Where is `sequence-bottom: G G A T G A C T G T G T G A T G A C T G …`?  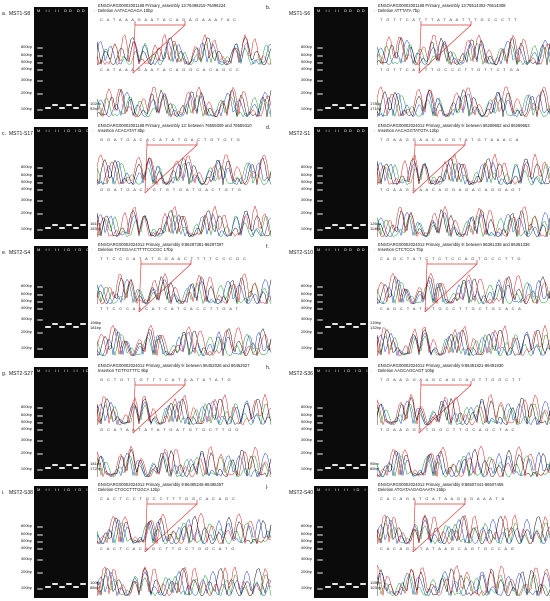 sequence-bottom: G G A T G A C T G T G T G A T G A C T G … is located at coordinates (171, 189).